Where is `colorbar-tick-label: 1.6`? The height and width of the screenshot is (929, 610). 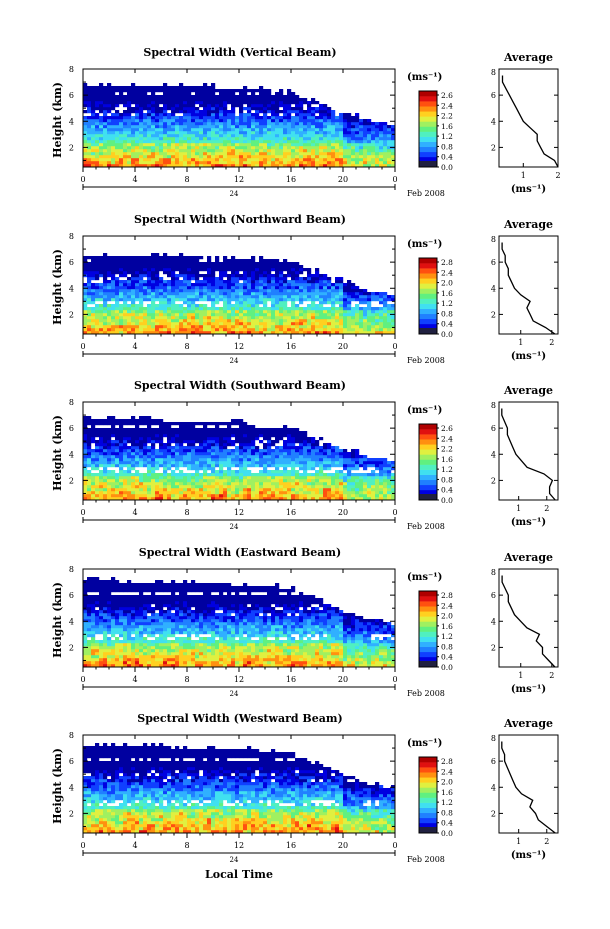
colorbar-tick-label: 1.6 is located at coordinates (447, 293).